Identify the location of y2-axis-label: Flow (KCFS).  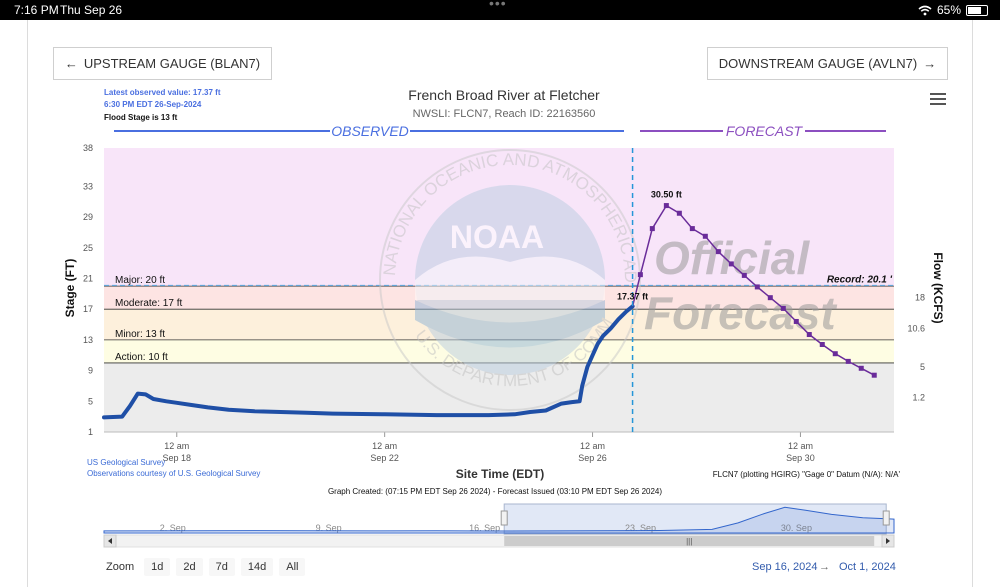
(938, 287).